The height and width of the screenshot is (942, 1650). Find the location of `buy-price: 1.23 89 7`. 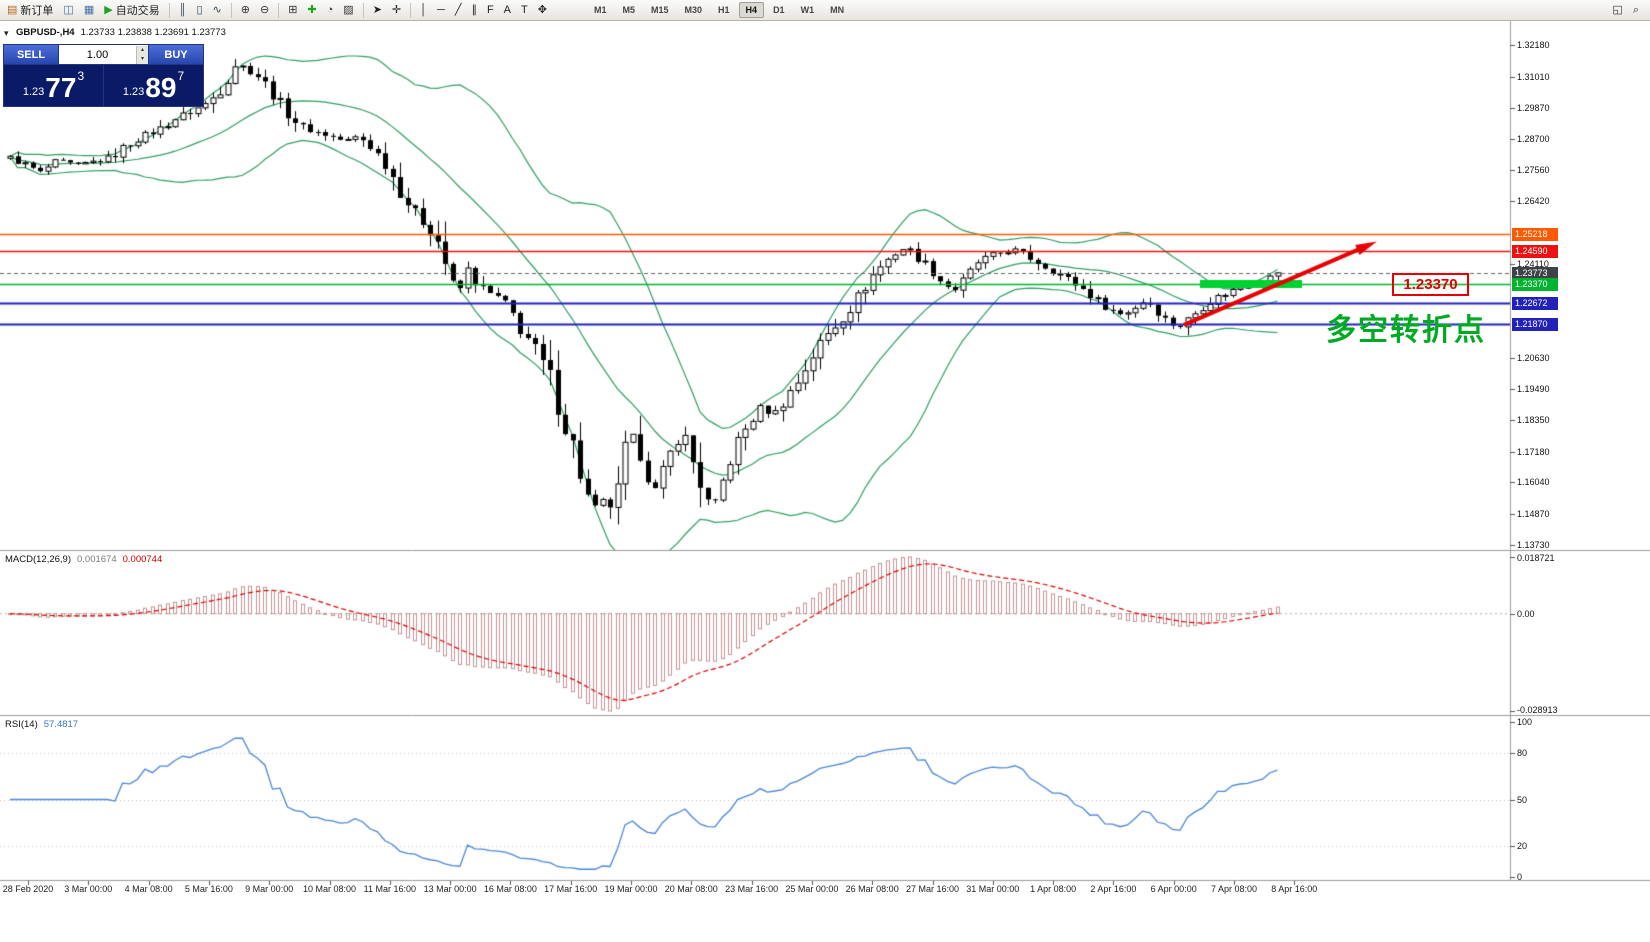

buy-price: 1.23 89 7 is located at coordinates (153, 85).